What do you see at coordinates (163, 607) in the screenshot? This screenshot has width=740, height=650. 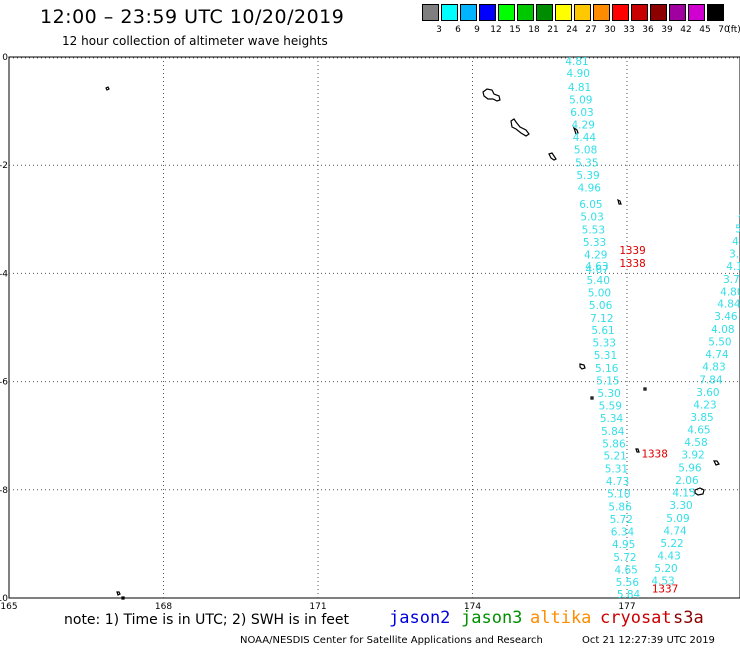 I see `lon-tick-label: 168` at bounding box center [163, 607].